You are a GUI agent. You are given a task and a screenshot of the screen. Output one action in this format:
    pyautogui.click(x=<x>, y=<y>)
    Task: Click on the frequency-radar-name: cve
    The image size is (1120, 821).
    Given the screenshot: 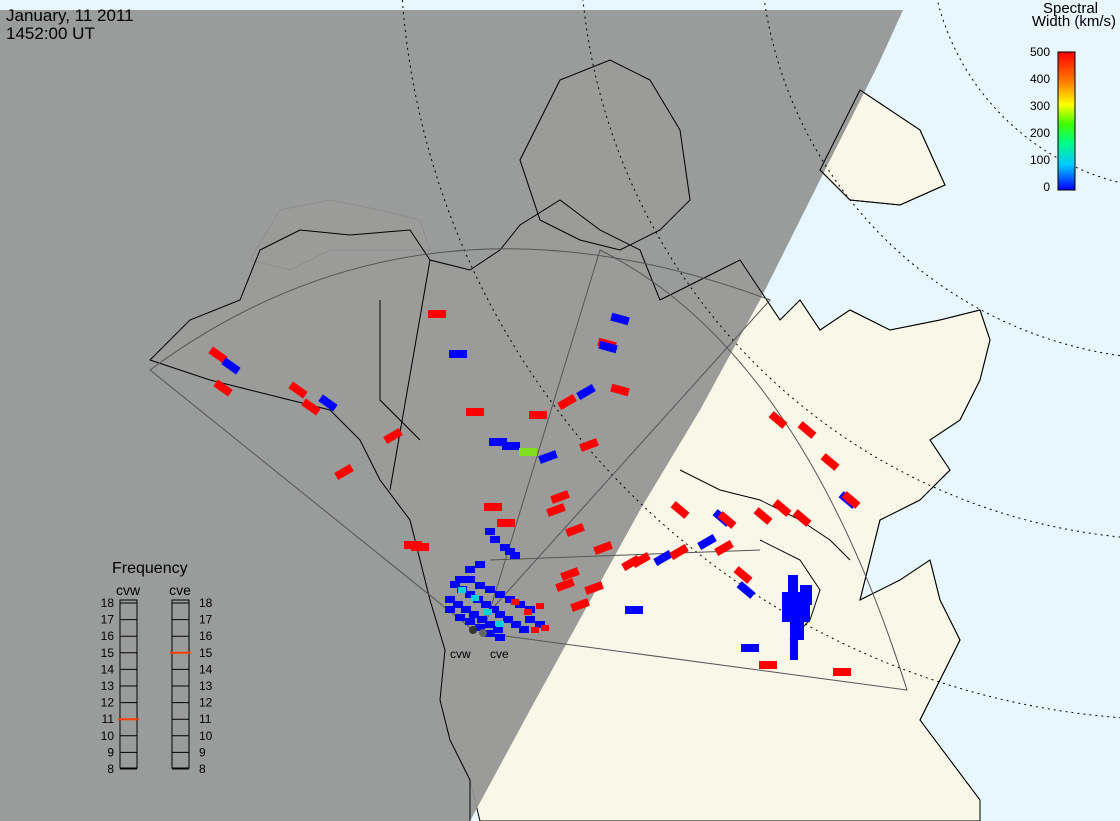 What is the action you would take?
    pyautogui.click(x=180, y=590)
    